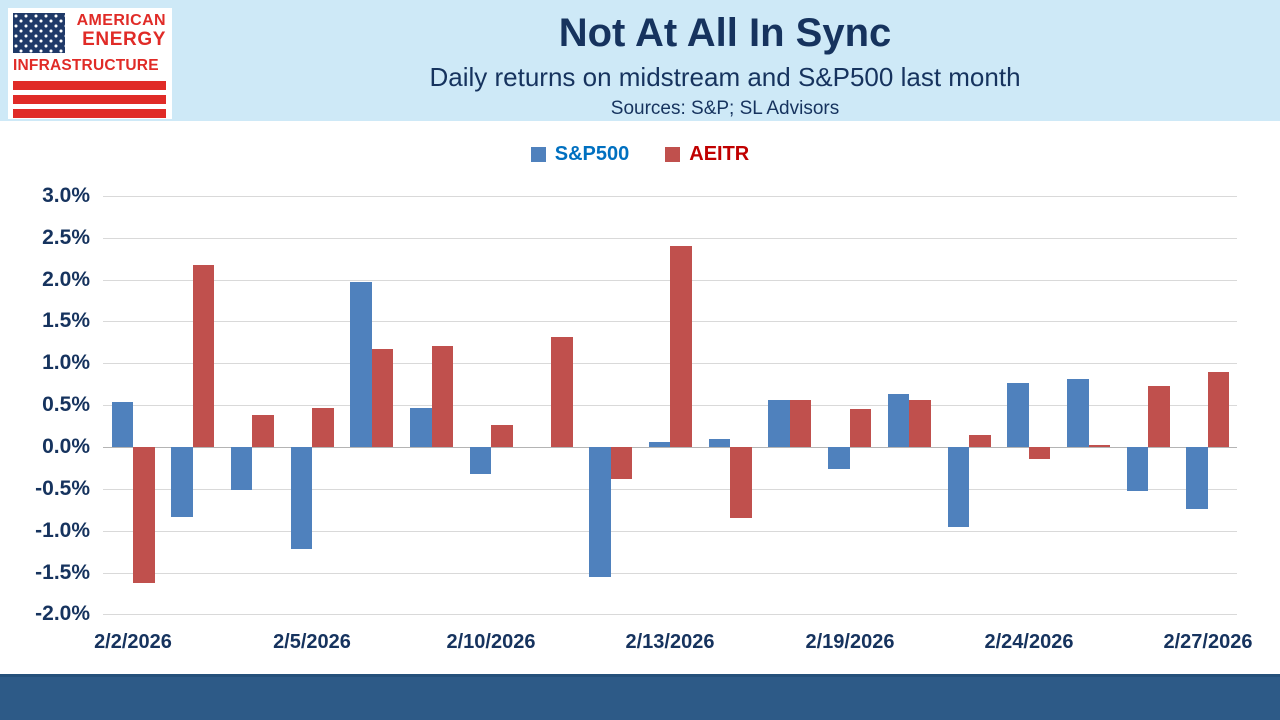  Describe the element at coordinates (323, 427) in the screenshot. I see `bar-aeitr-2-5-2026` at that location.